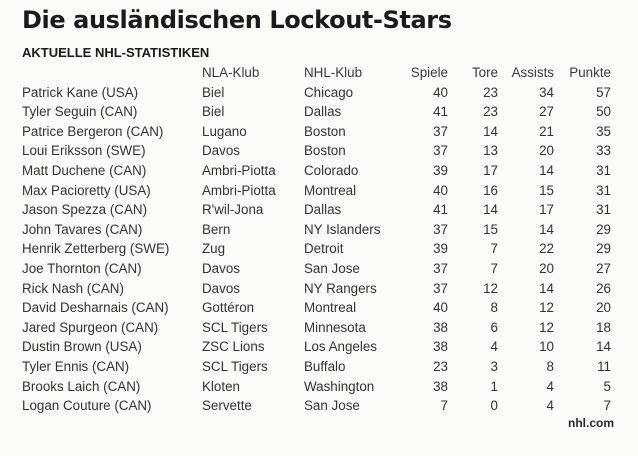 Image resolution: width=638 pixels, height=456 pixels. Describe the element at coordinates (316, 289) in the screenshot. I see `table-row: Rick Nash (CAN) Davos NY Rangers 37 12 14 26` at that location.